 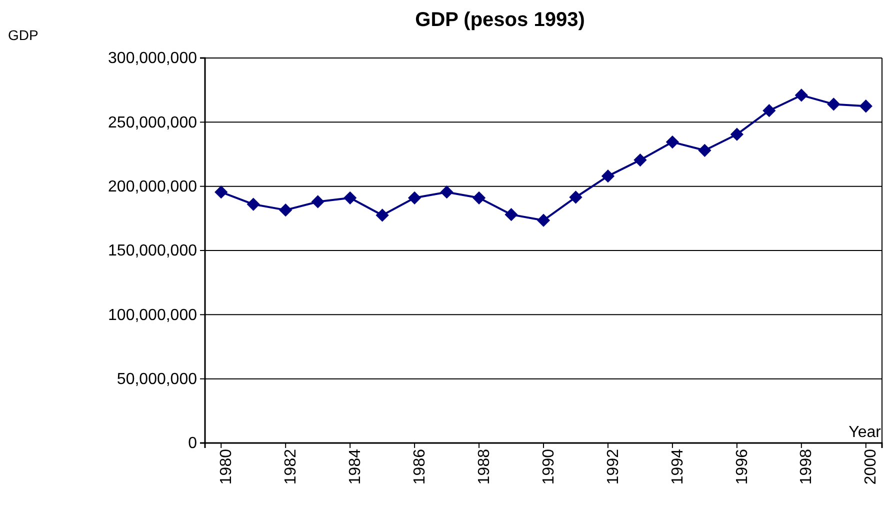 I want to click on x-tick-label: 1982, so click(x=291, y=466).